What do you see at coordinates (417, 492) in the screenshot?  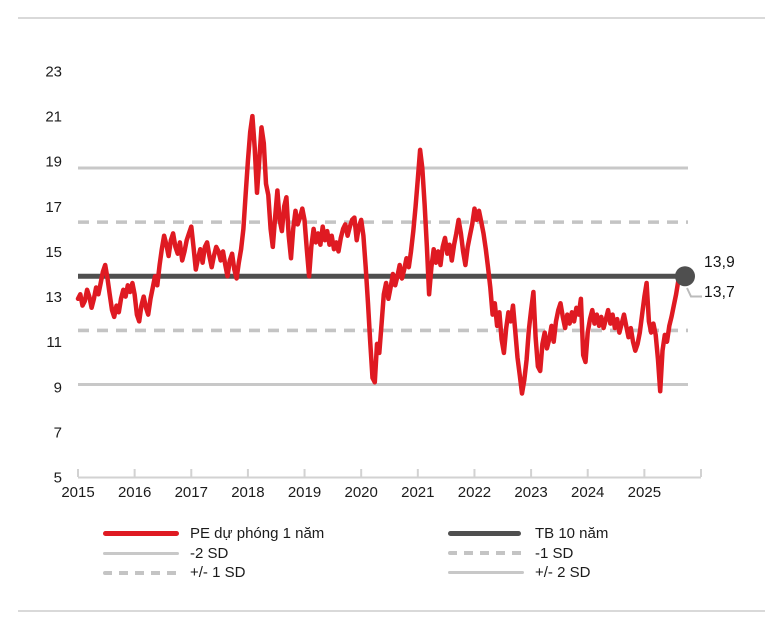 I see `x-axis-label: 2021` at bounding box center [417, 492].